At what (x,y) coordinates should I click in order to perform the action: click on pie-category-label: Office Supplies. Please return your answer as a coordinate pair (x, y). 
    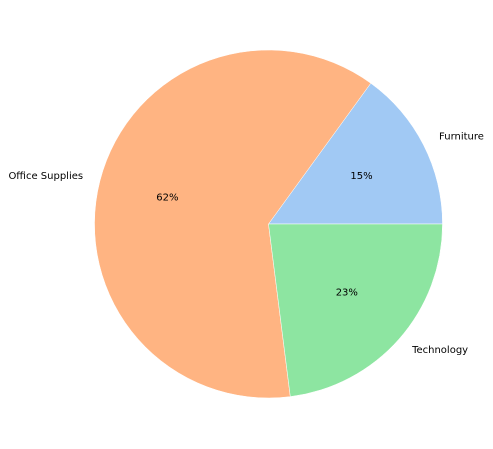
    Looking at the image, I should click on (45, 176).